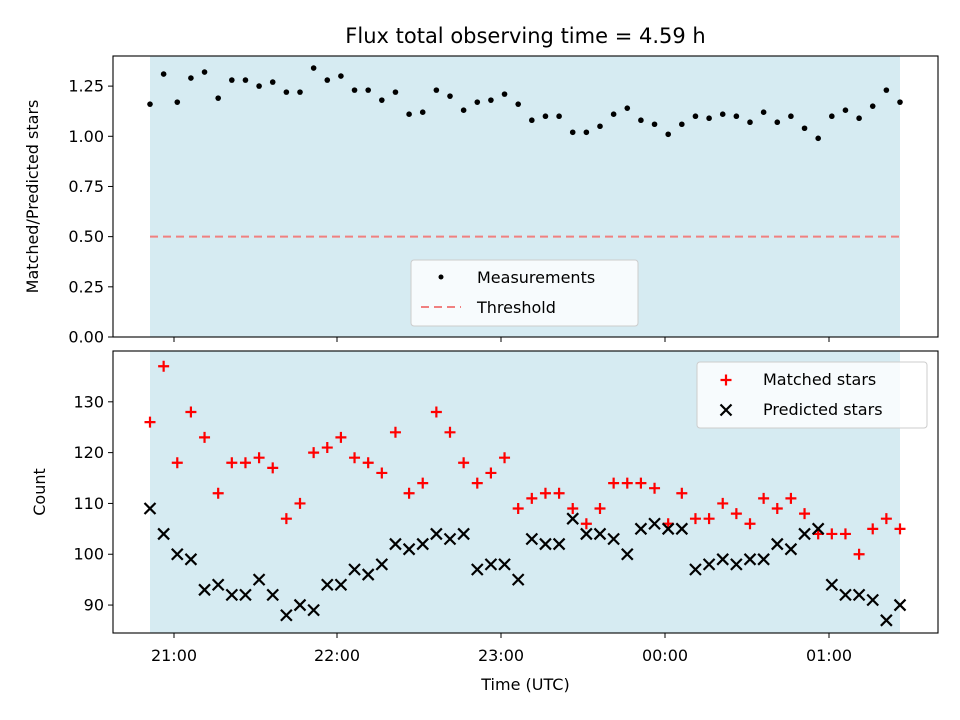 This screenshot has height=720, width=960. What do you see at coordinates (525, 564) in the screenshot?
I see `predicted-stars-points` at bounding box center [525, 564].